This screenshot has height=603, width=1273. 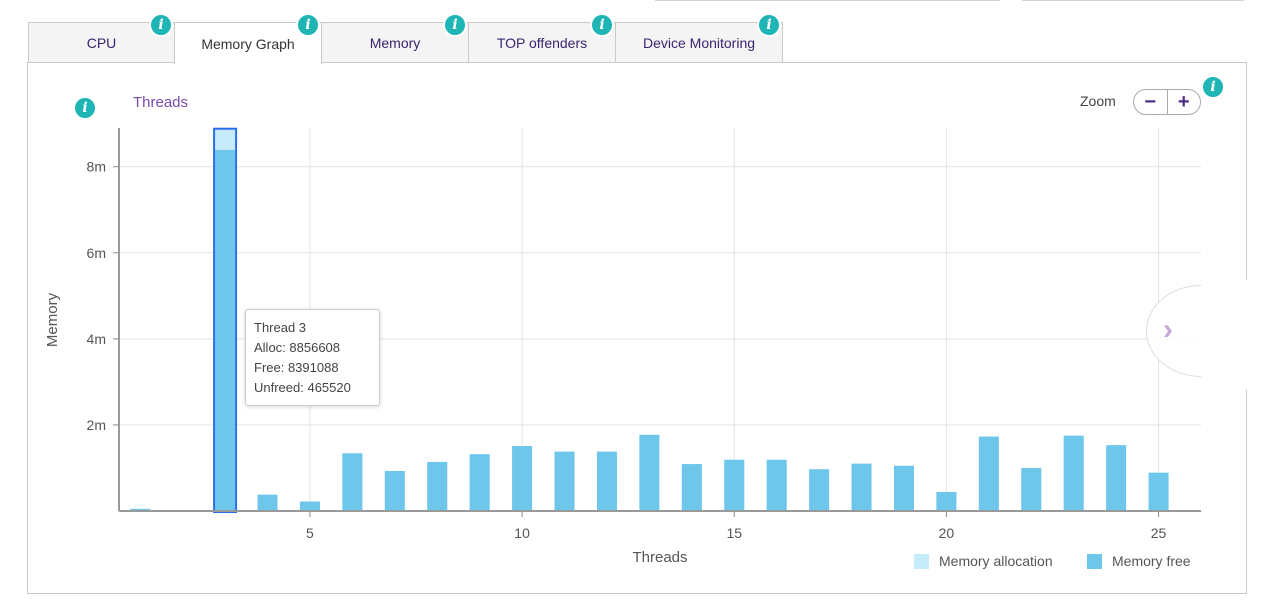 What do you see at coordinates (1133, 0) in the screenshot?
I see `top-divider-right` at bounding box center [1133, 0].